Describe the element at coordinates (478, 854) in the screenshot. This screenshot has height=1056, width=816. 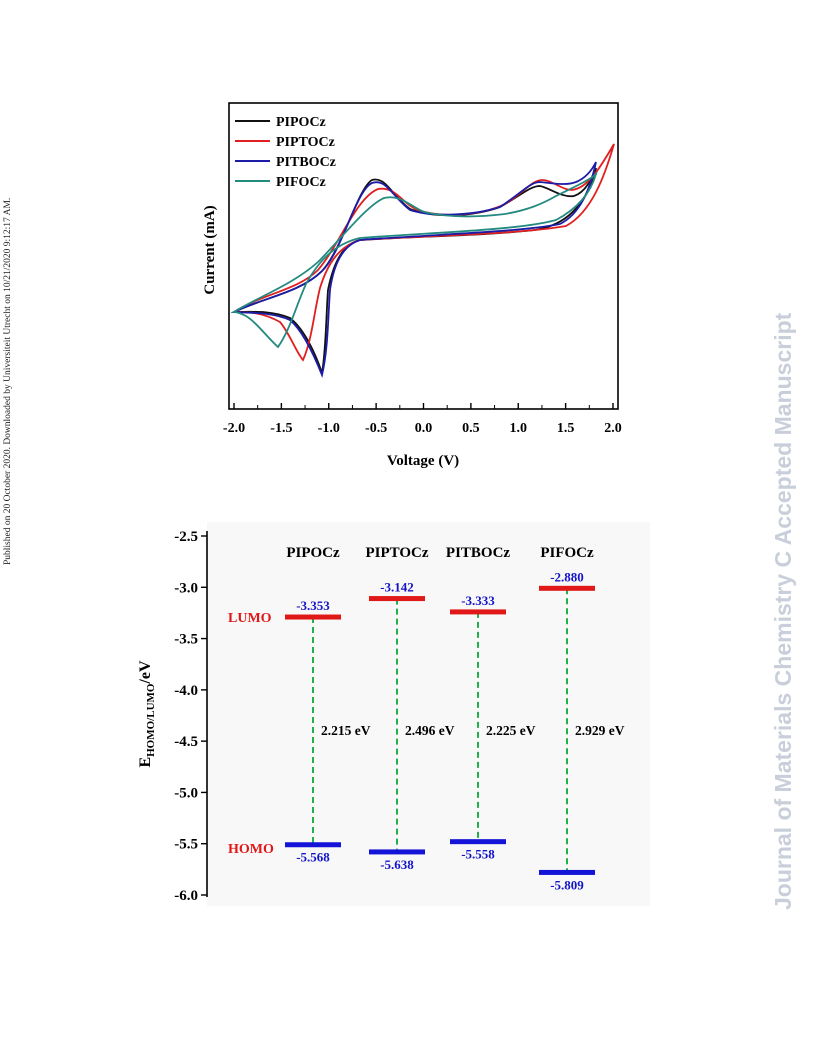
I see `homo-value-pitbocz: -5.558` at that location.